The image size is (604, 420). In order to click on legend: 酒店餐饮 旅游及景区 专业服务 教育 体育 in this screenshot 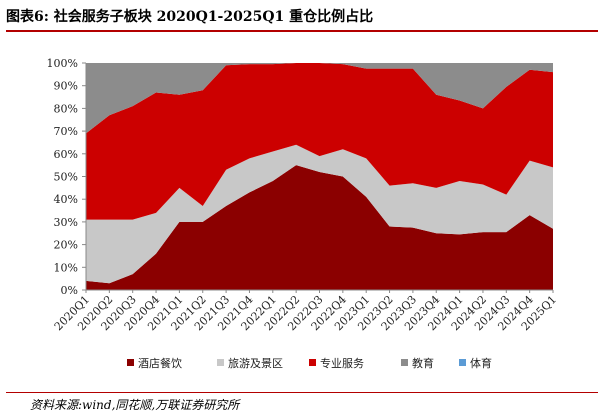, I will do `click(309, 363)`.